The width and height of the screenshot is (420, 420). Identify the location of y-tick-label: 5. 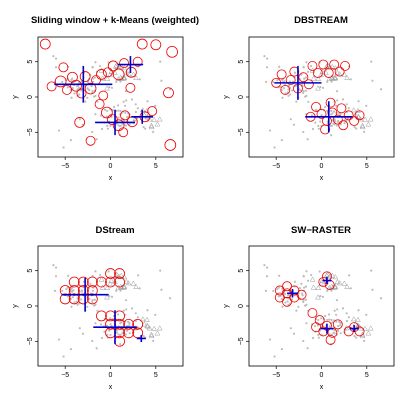
(30, 271).